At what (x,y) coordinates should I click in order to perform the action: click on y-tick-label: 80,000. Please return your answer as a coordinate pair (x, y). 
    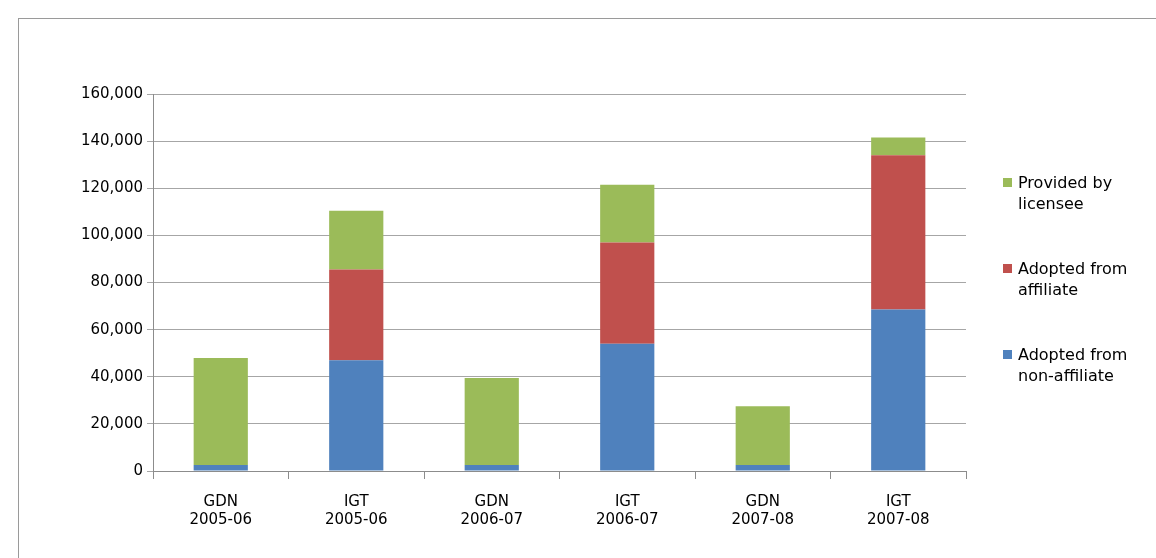
    Looking at the image, I should click on (116, 281).